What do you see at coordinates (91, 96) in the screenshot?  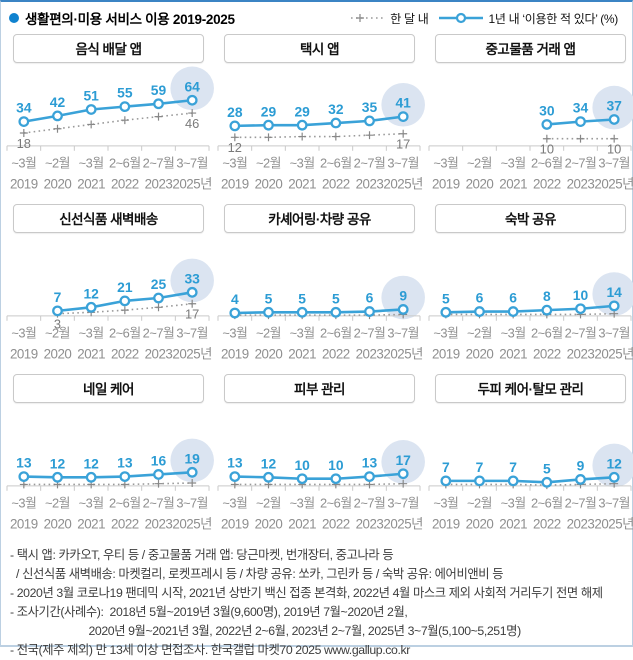 I see `value-label: 51` at bounding box center [91, 96].